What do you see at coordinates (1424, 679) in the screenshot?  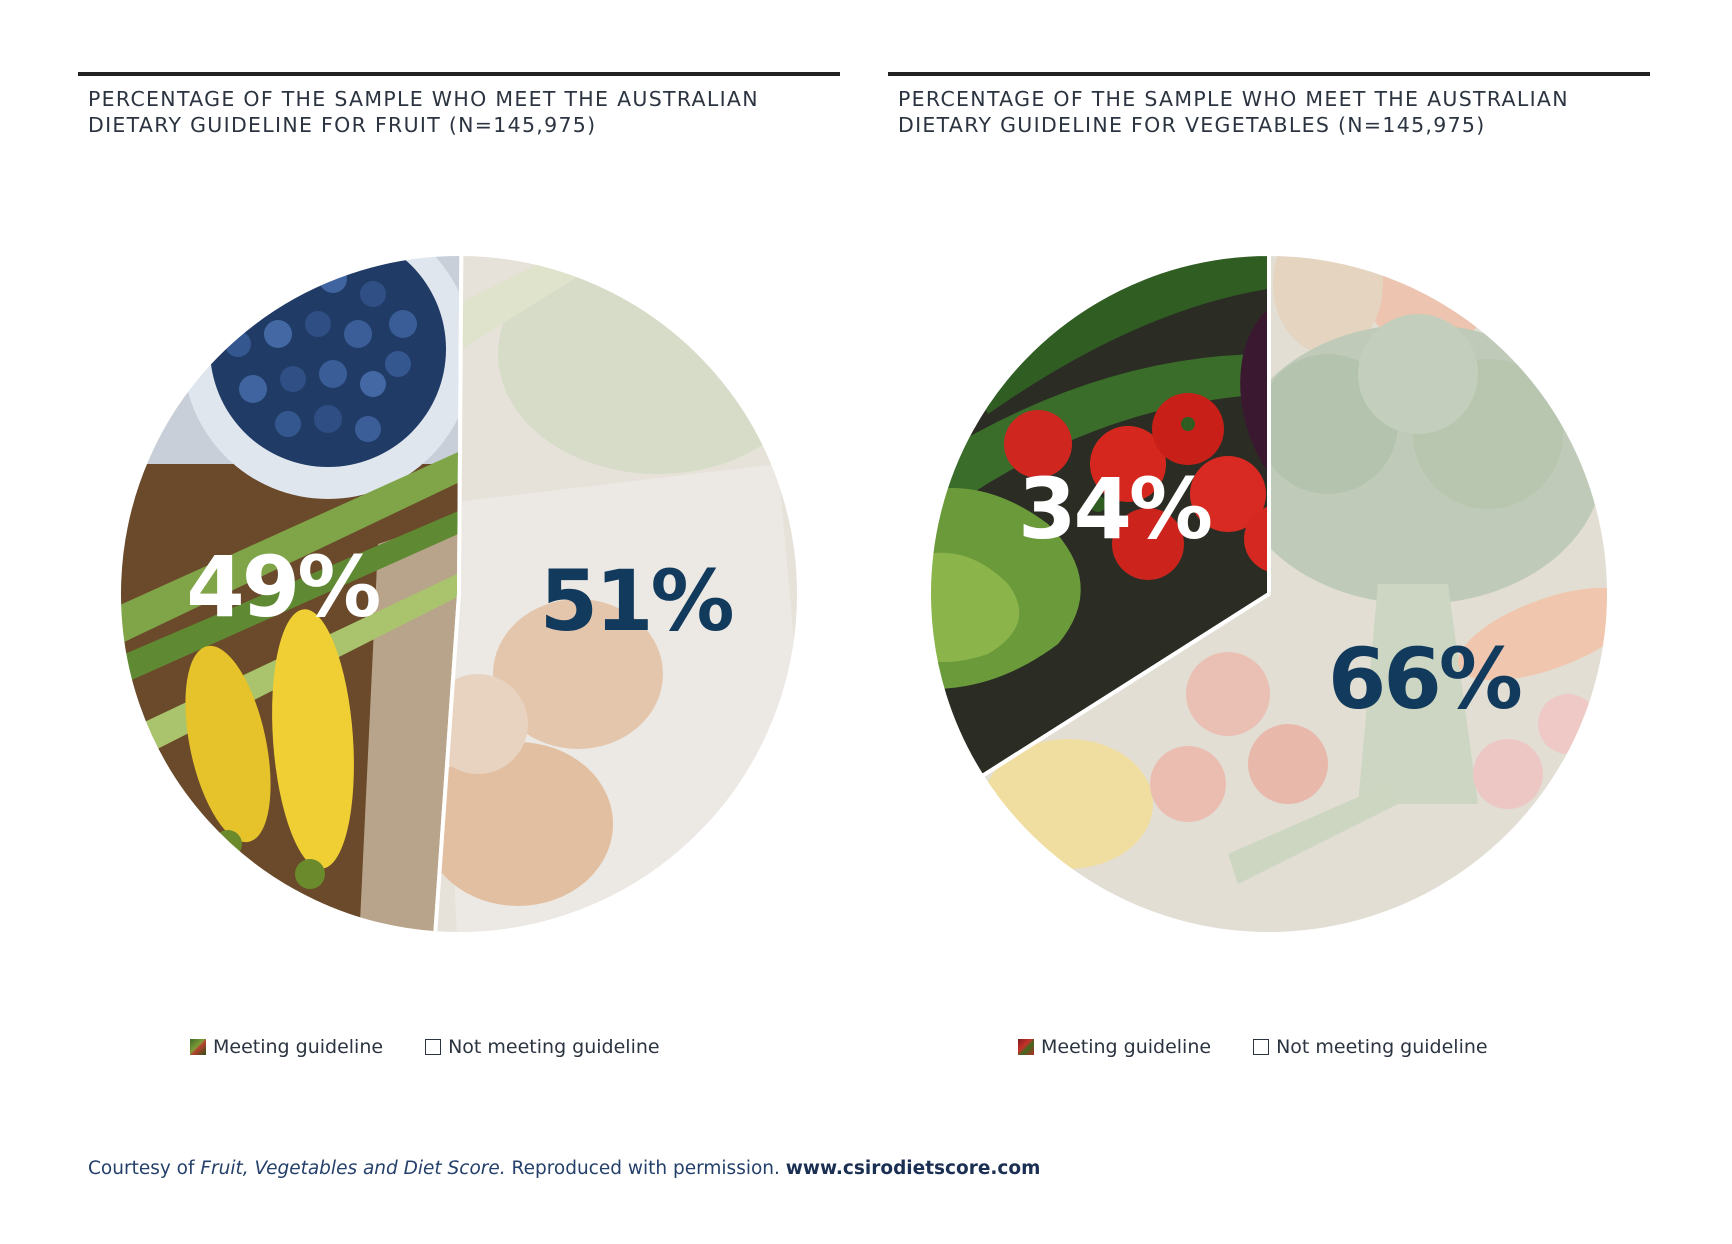 I see `percent-label-not-meeting: 66%` at bounding box center [1424, 679].